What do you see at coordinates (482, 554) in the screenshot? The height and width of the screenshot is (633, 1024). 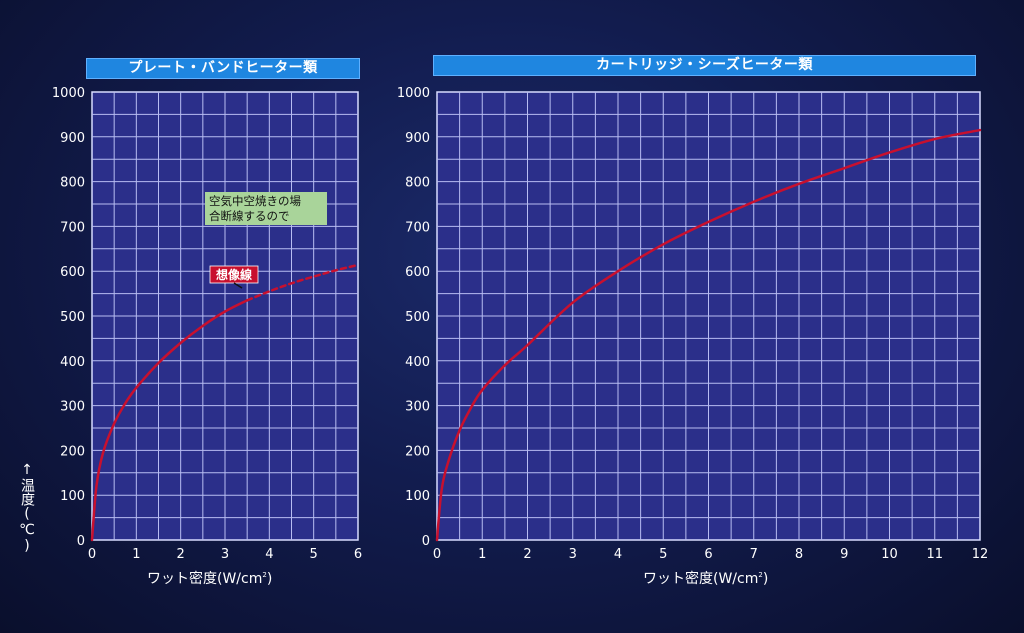 I see `chart2-x-tick-label: 1` at bounding box center [482, 554].